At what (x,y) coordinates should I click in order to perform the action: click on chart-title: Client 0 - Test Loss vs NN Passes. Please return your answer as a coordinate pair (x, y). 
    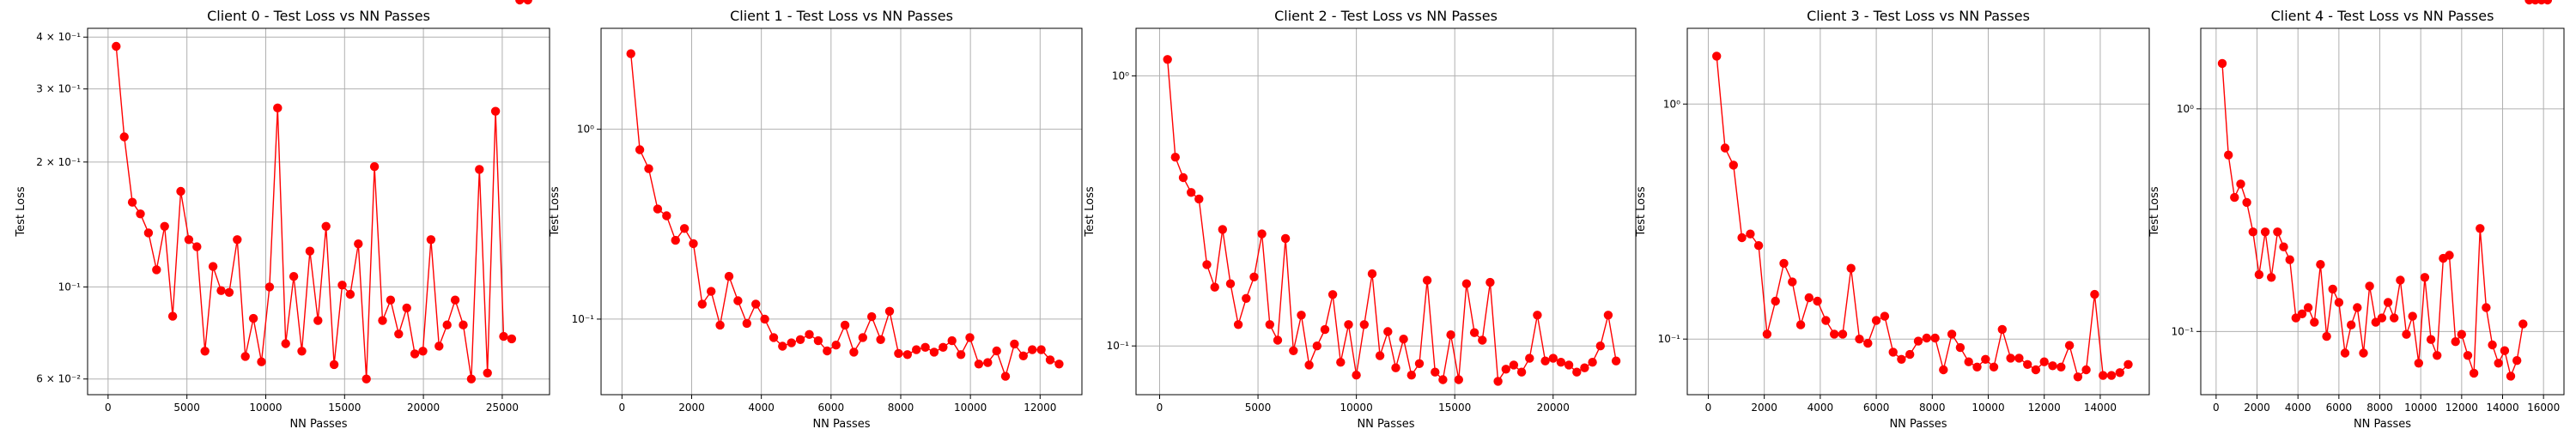
    Looking at the image, I should click on (318, 16).